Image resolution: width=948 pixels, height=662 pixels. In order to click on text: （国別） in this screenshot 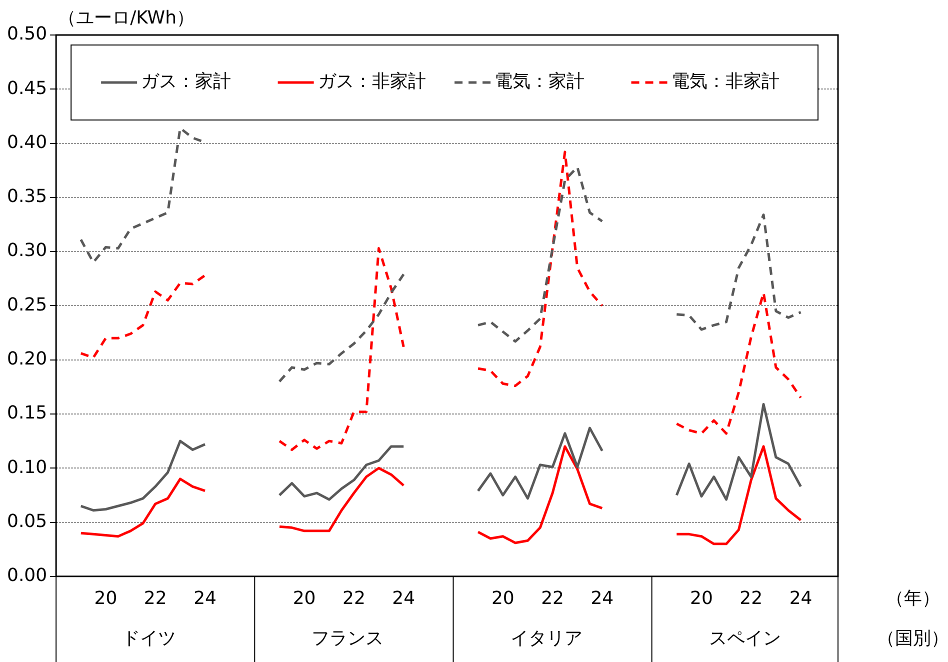, I will do `click(912, 639)`.